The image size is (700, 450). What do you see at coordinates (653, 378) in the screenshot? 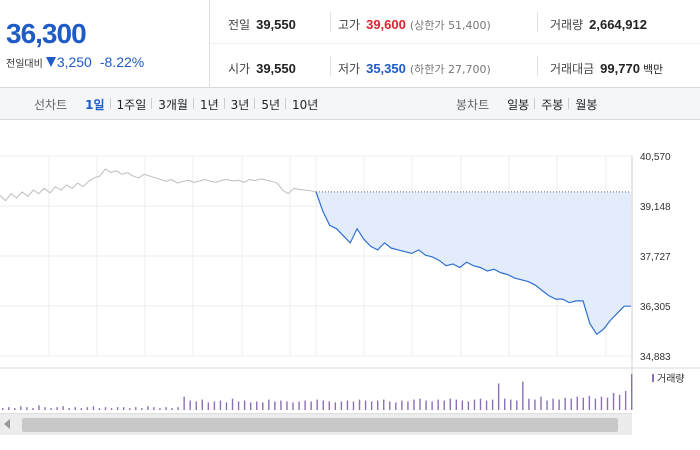
I see `volume-legend-swatch` at bounding box center [653, 378].